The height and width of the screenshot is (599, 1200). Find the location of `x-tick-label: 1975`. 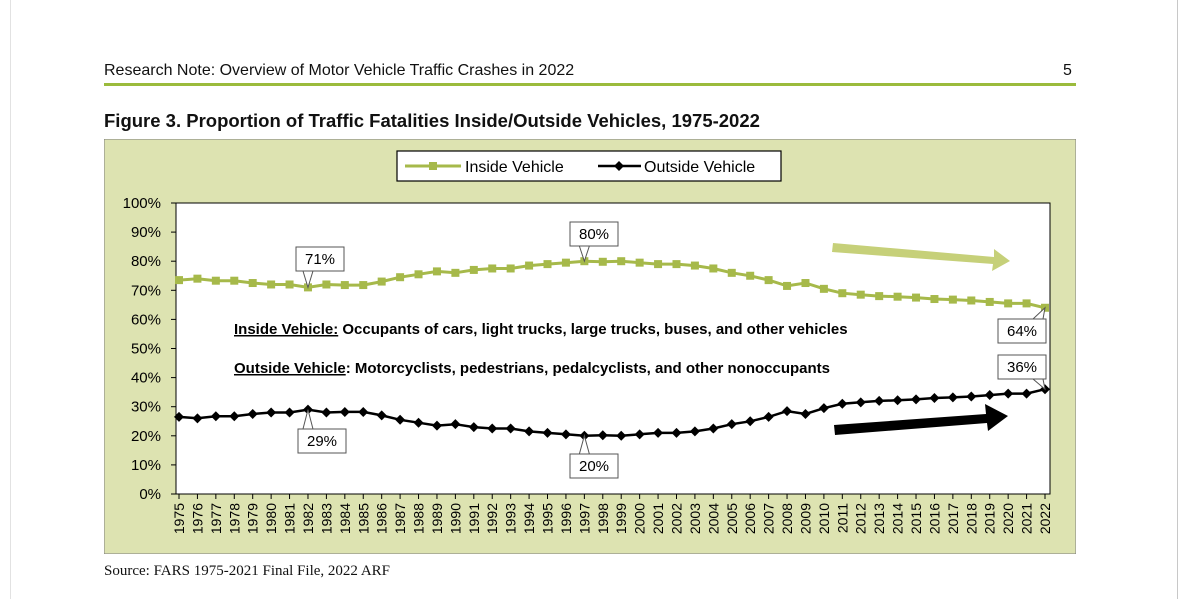

x-tick-label: 1975 is located at coordinates (179, 518).